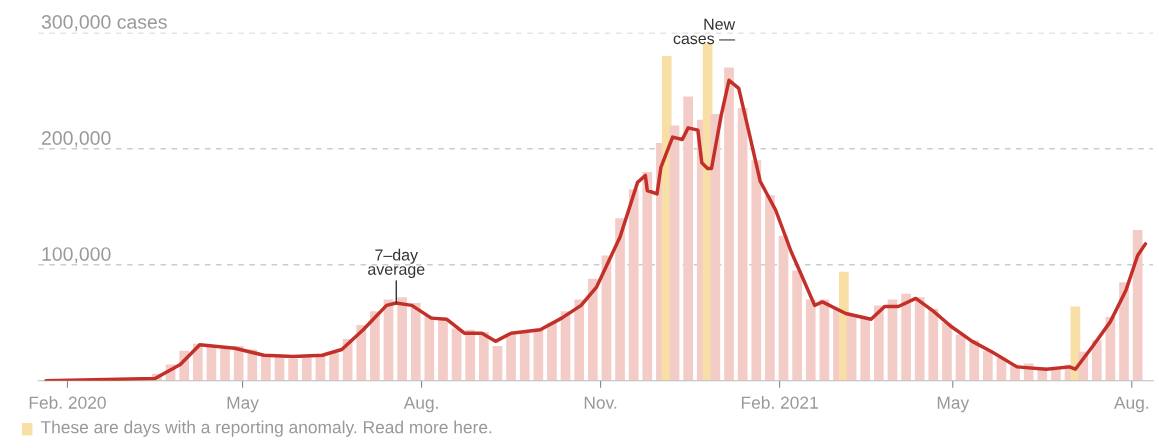  Describe the element at coordinates (396, 263) in the screenshot. I see `annotation: 7–day average` at that location.